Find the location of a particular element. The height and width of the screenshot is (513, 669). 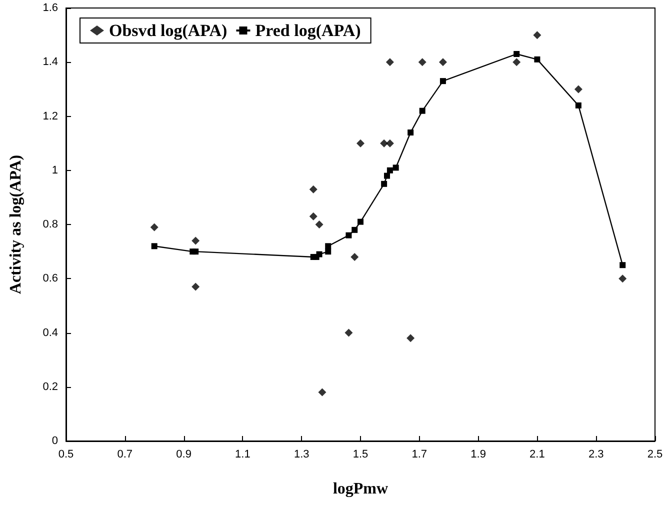

y-tick-label: 0.6 is located at coordinates (50, 278).